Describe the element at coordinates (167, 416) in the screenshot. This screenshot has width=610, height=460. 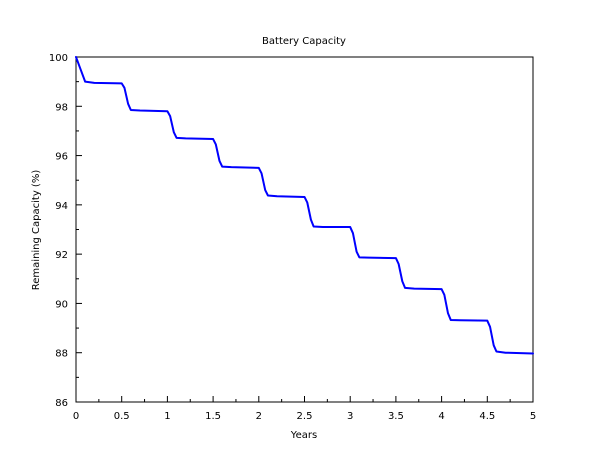
I see `x-tick-label: 1` at that location.